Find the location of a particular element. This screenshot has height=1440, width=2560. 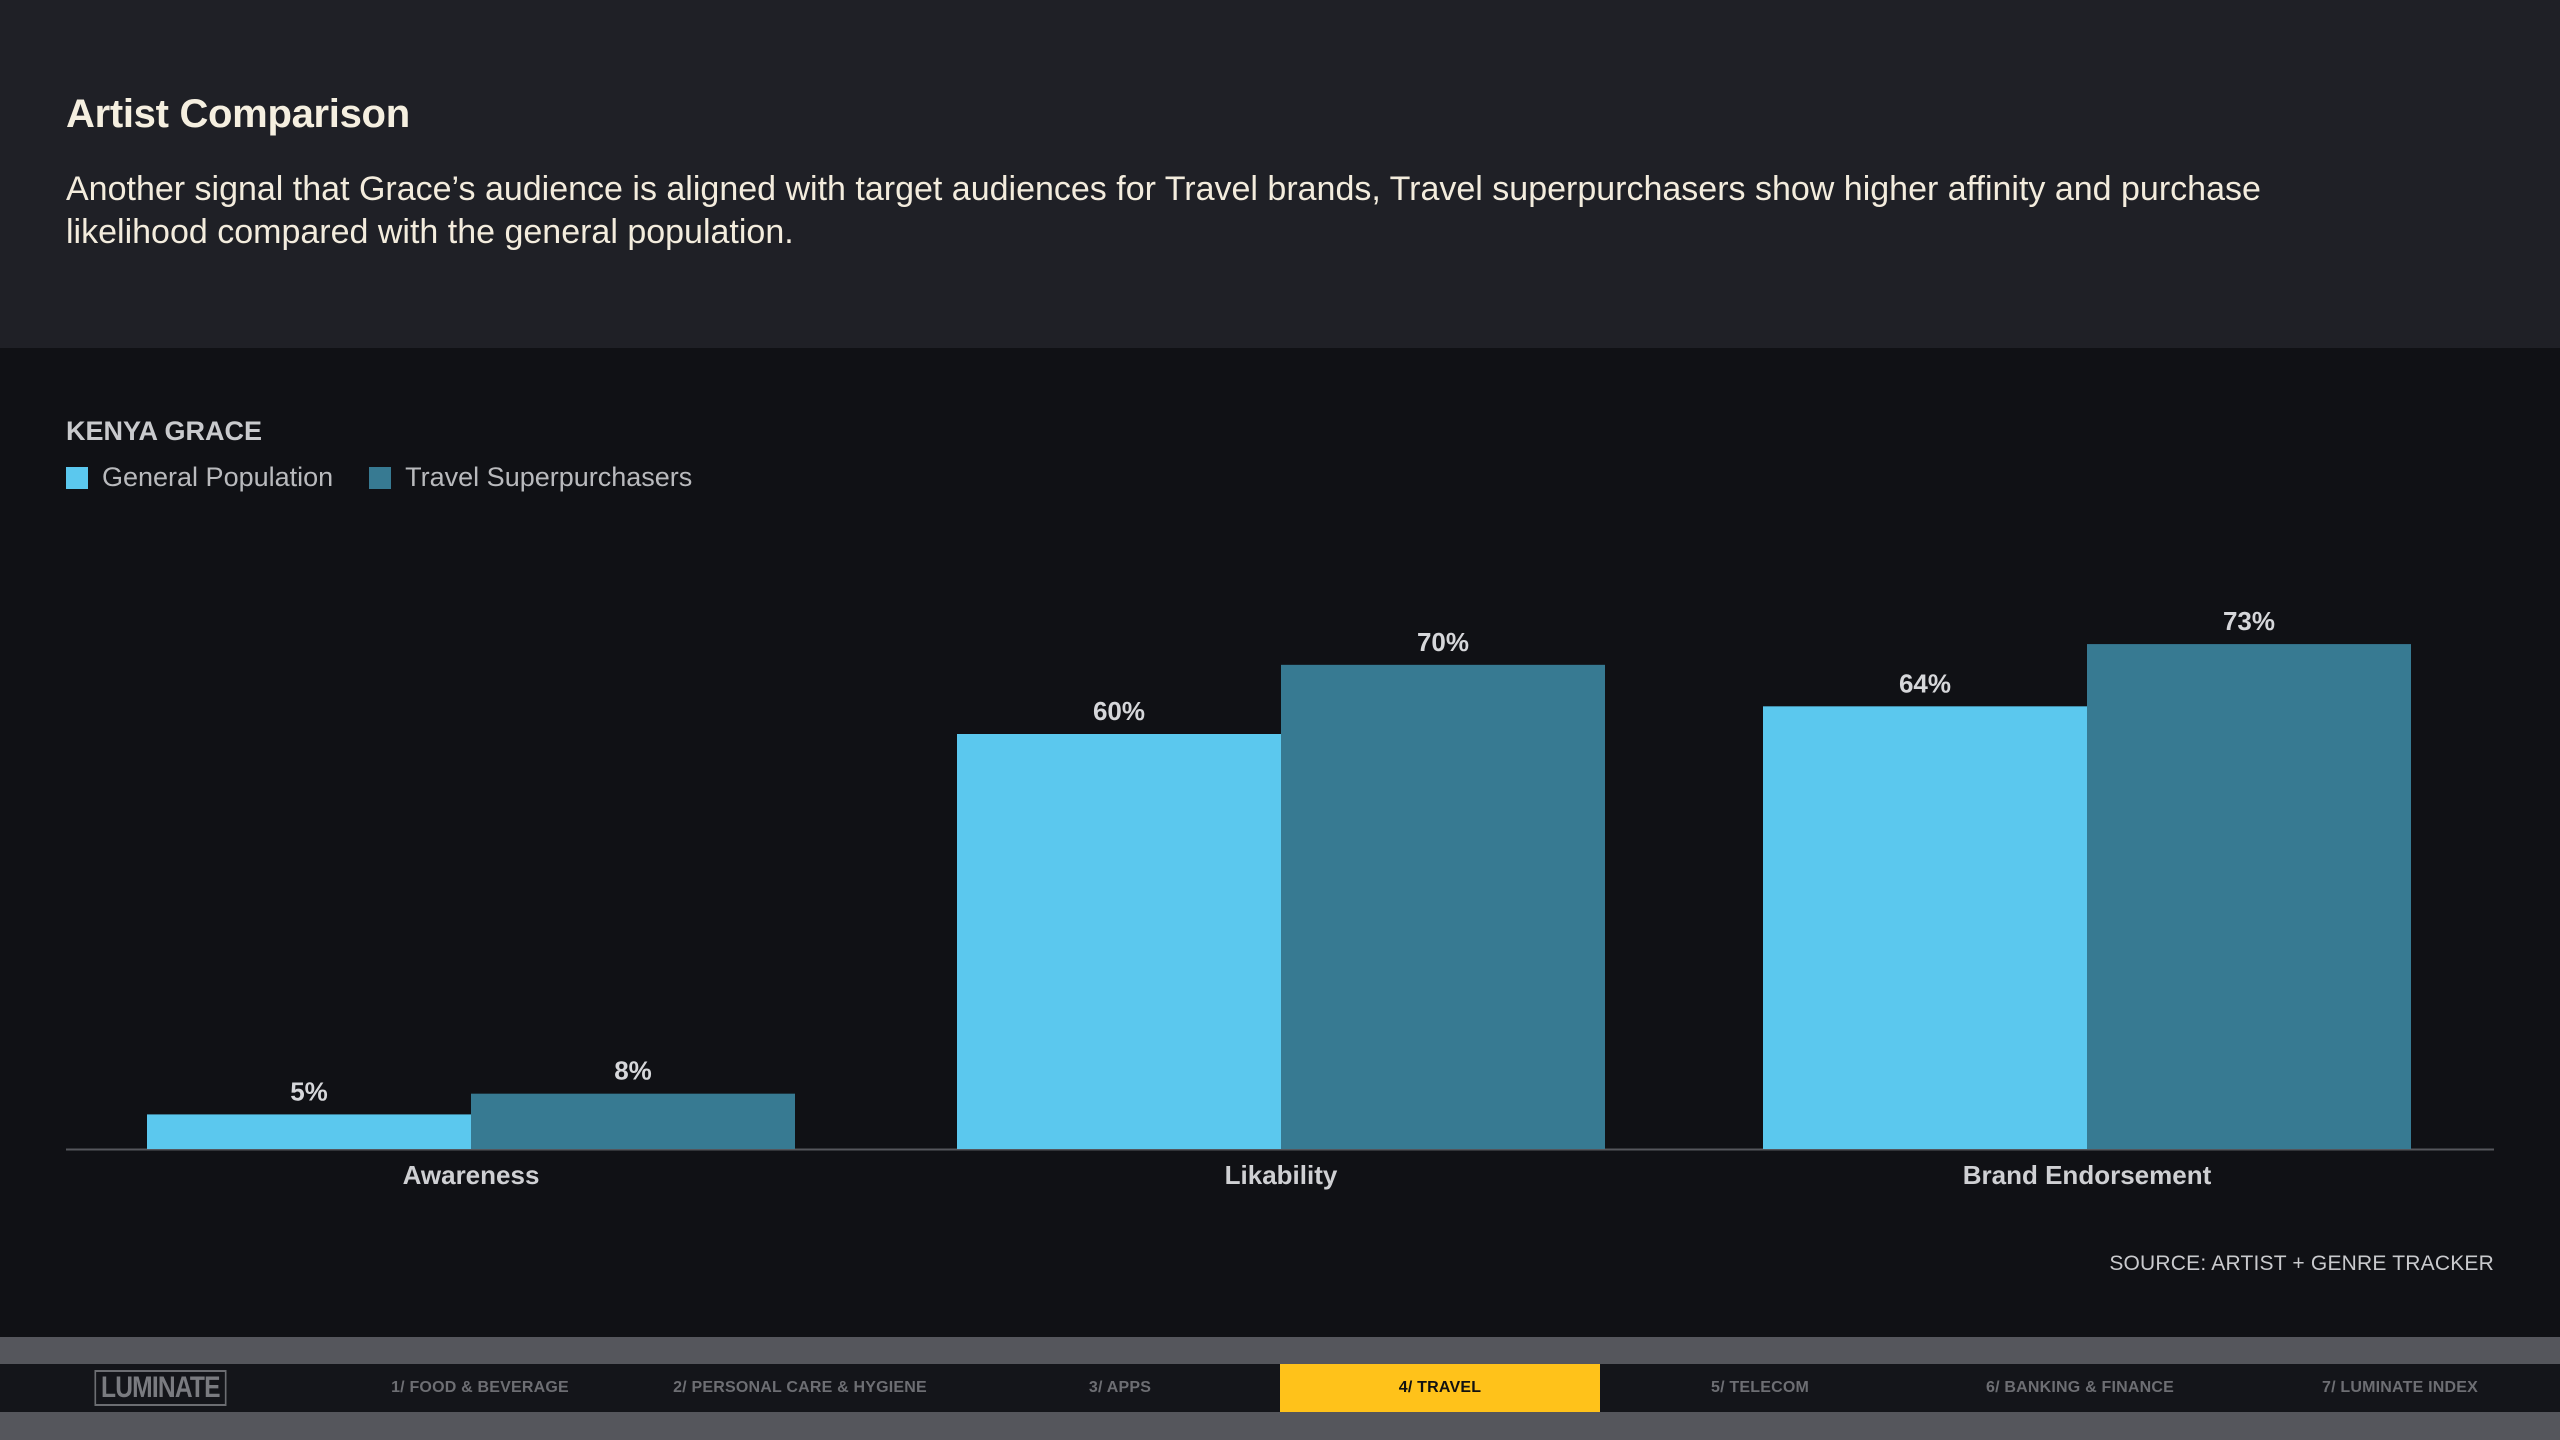

nav-tab-5: 5/ TELECOM is located at coordinates (1759, 1387).